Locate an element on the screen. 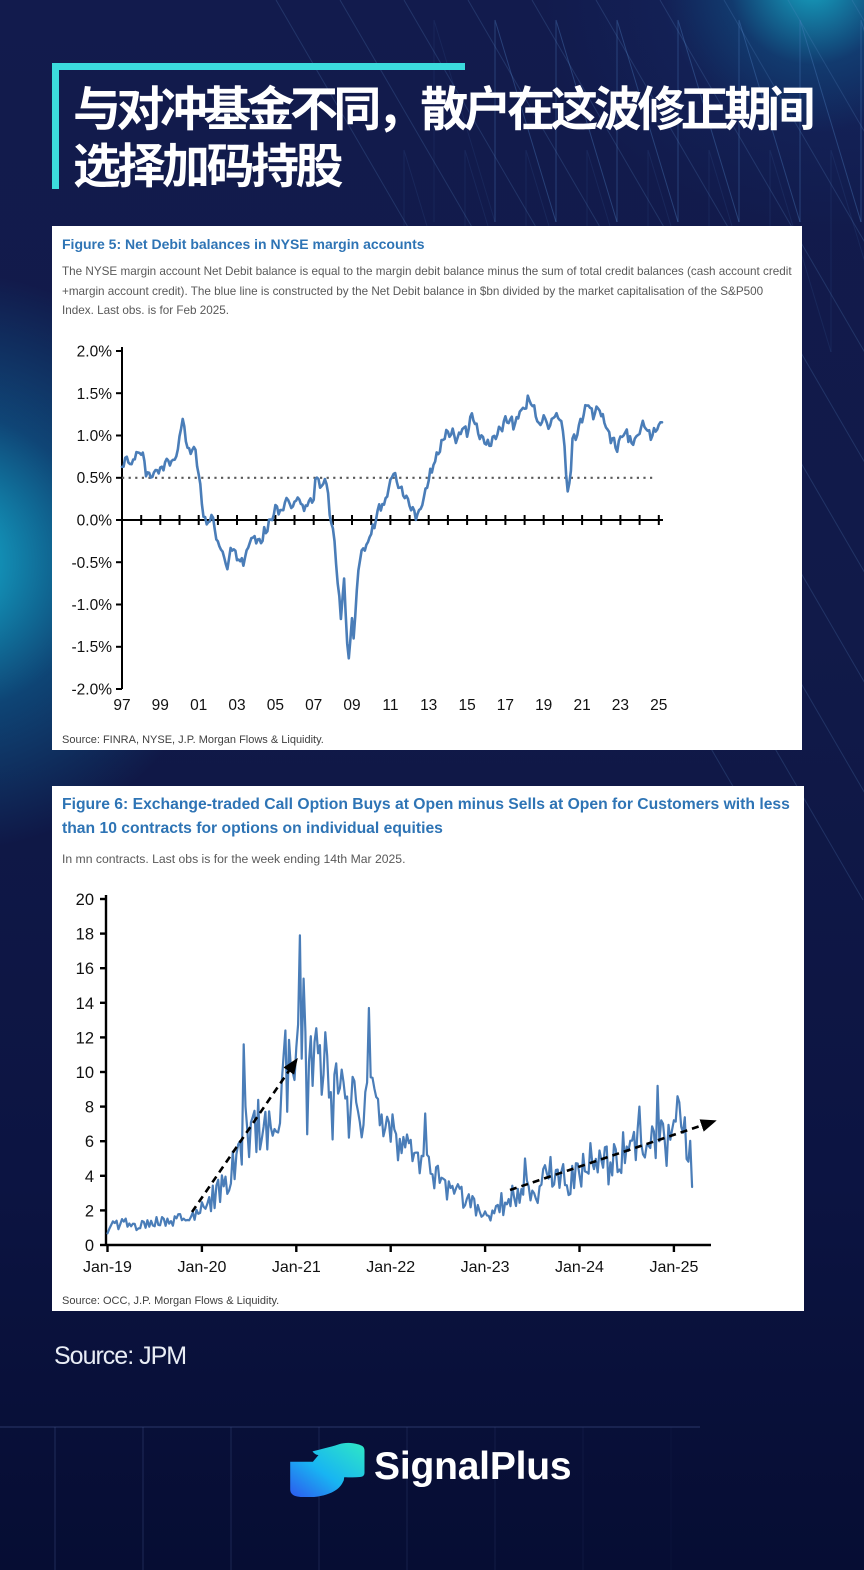  svg-text: Jan-20 is located at coordinates (201, 1267).